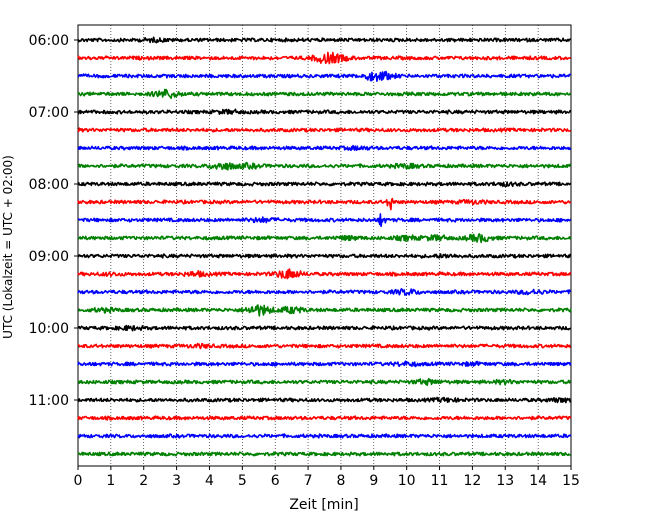 The image size is (650, 520). What do you see at coordinates (308, 481) in the screenshot?
I see `x-tick-label: 7` at bounding box center [308, 481].